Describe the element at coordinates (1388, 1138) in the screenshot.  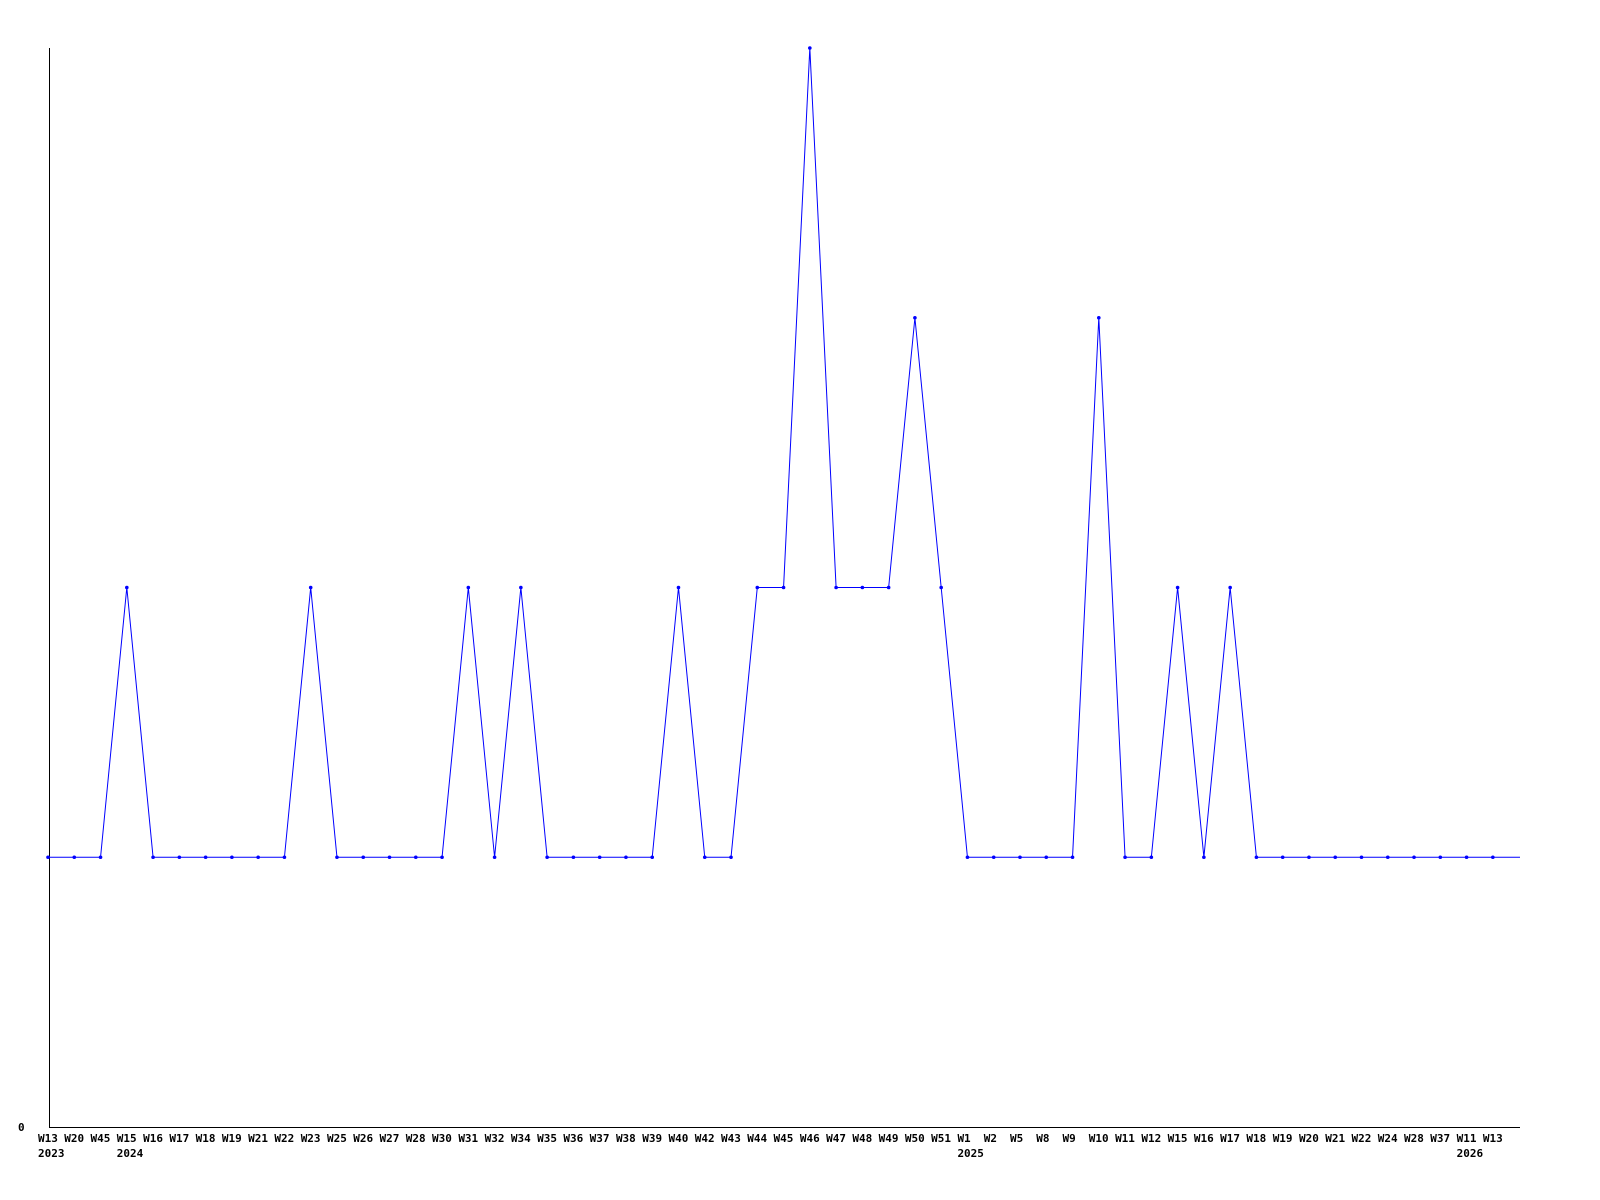
I see `x-tick-label: W24` at that location.